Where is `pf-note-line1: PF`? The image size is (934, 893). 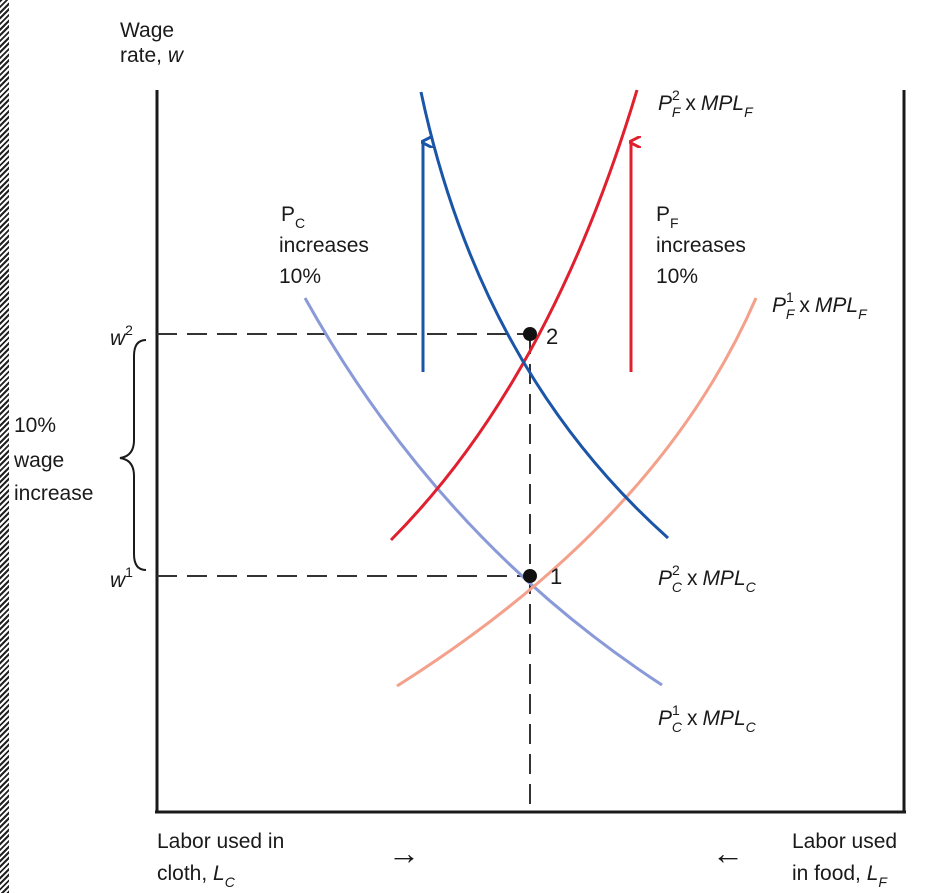
pf-note-line1: PF is located at coordinates (667, 217).